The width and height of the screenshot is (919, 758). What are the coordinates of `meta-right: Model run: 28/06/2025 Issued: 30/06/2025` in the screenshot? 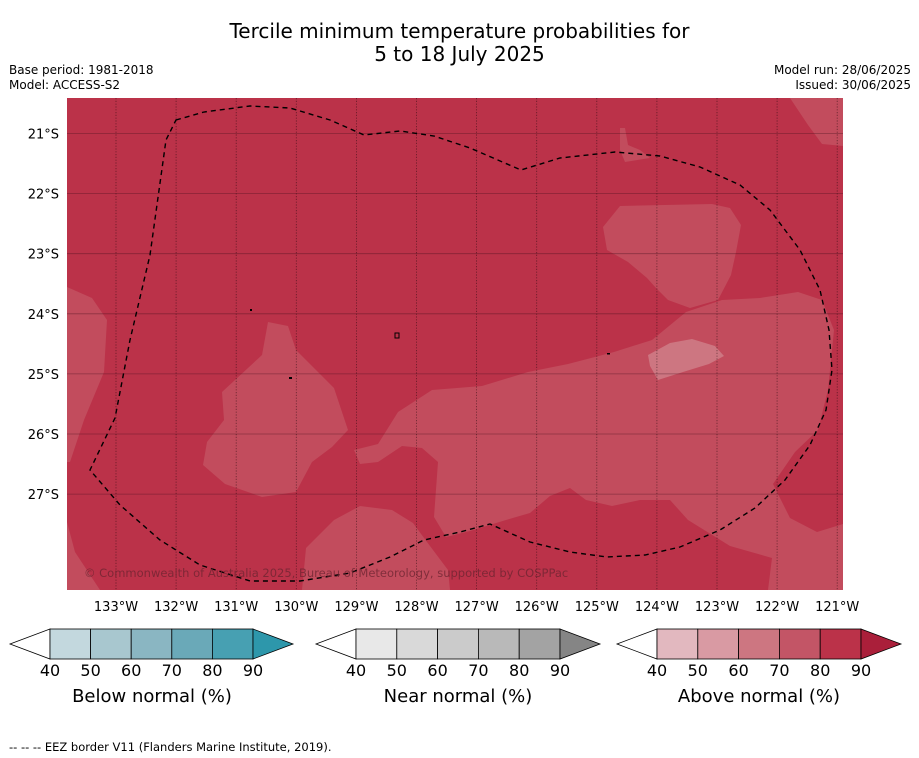 It's located at (842, 78).